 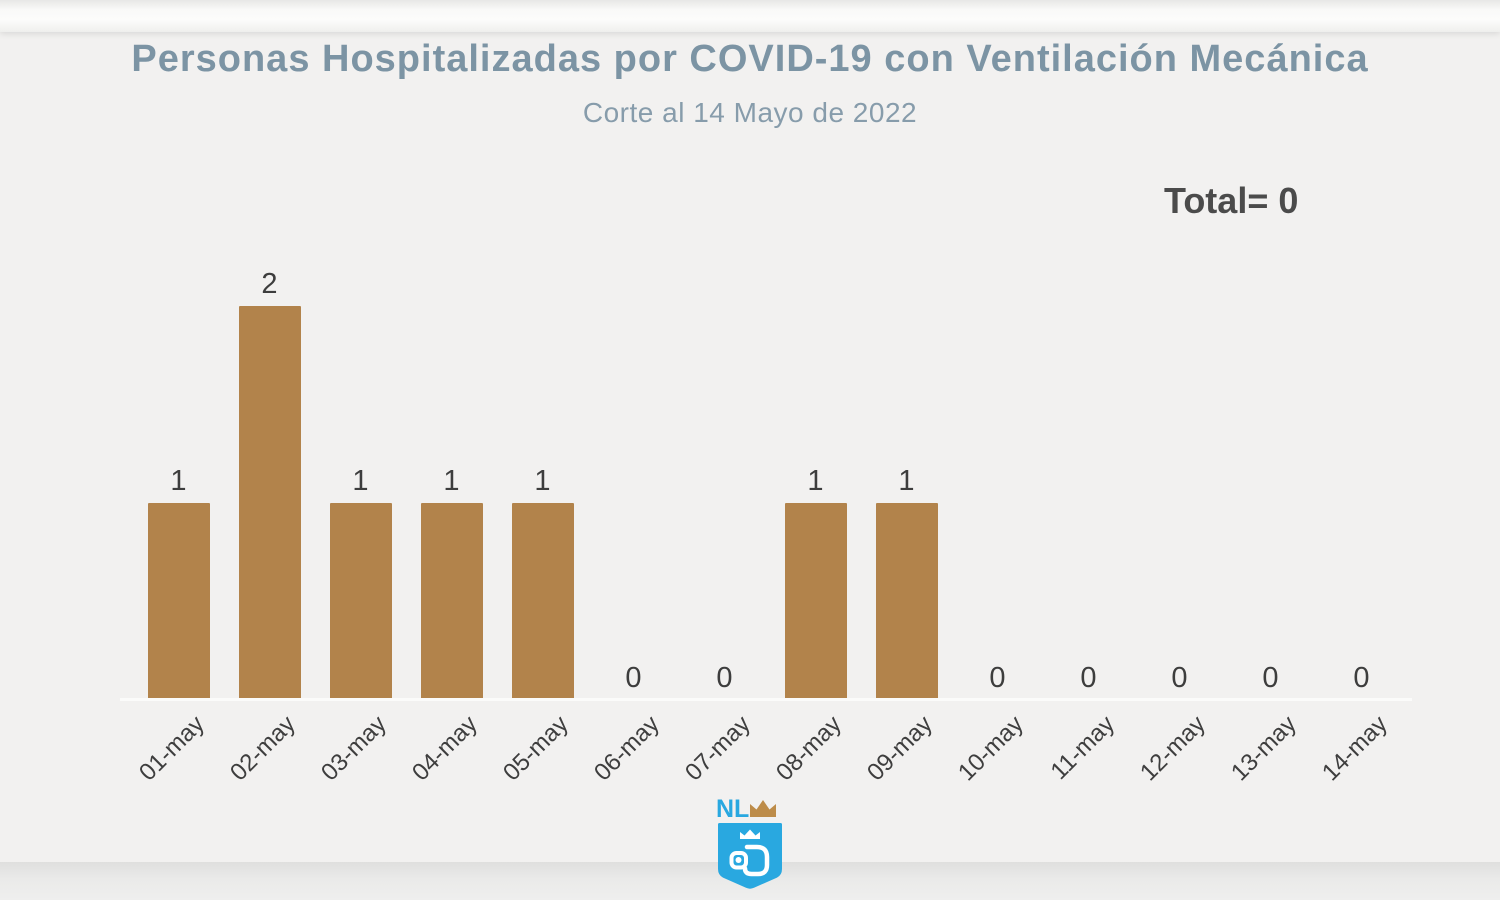 I want to click on x-axis-label: 12-may, so click(x=1173, y=748).